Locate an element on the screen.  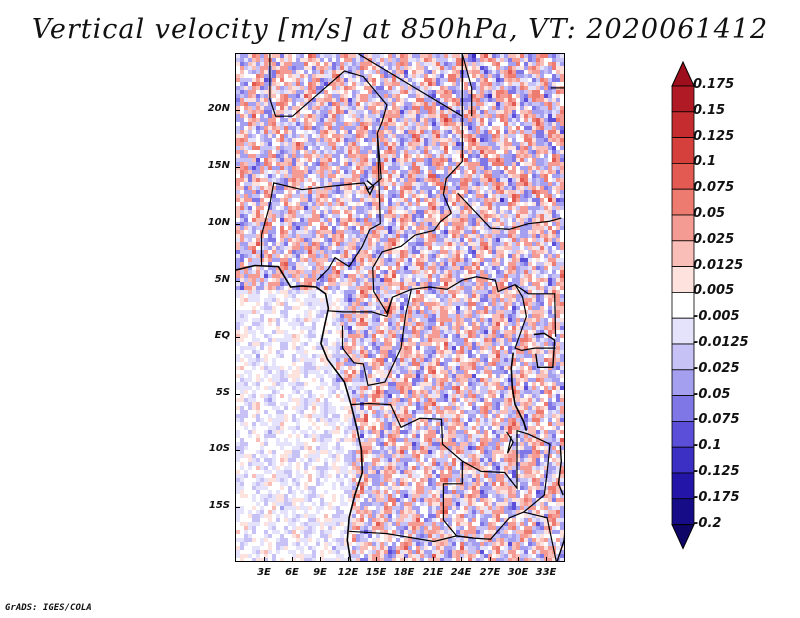
latitude-label: 15S is located at coordinates (219, 505).